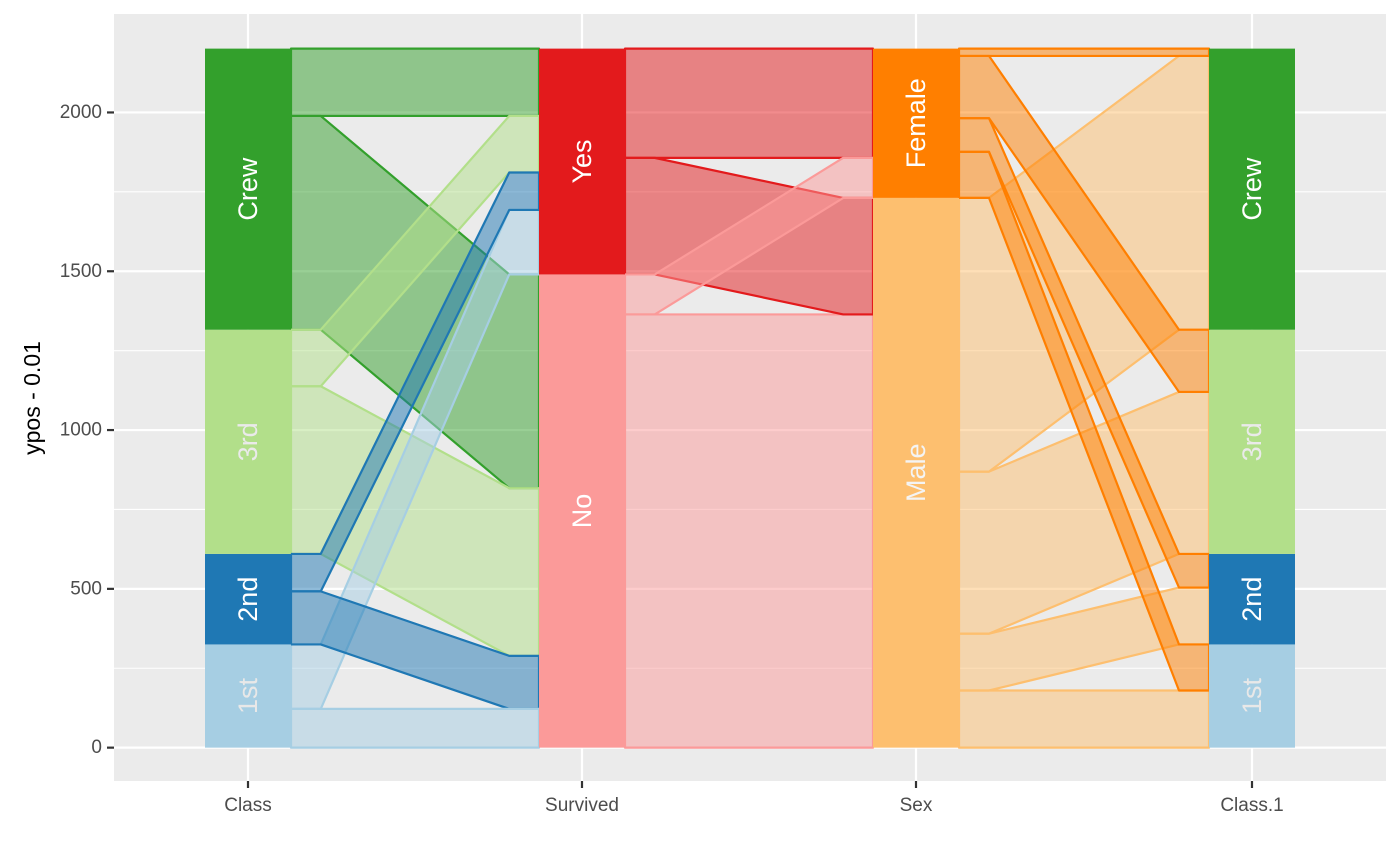  What do you see at coordinates (86, 588) in the screenshot?
I see `y-tick-label: 500` at bounding box center [86, 588].